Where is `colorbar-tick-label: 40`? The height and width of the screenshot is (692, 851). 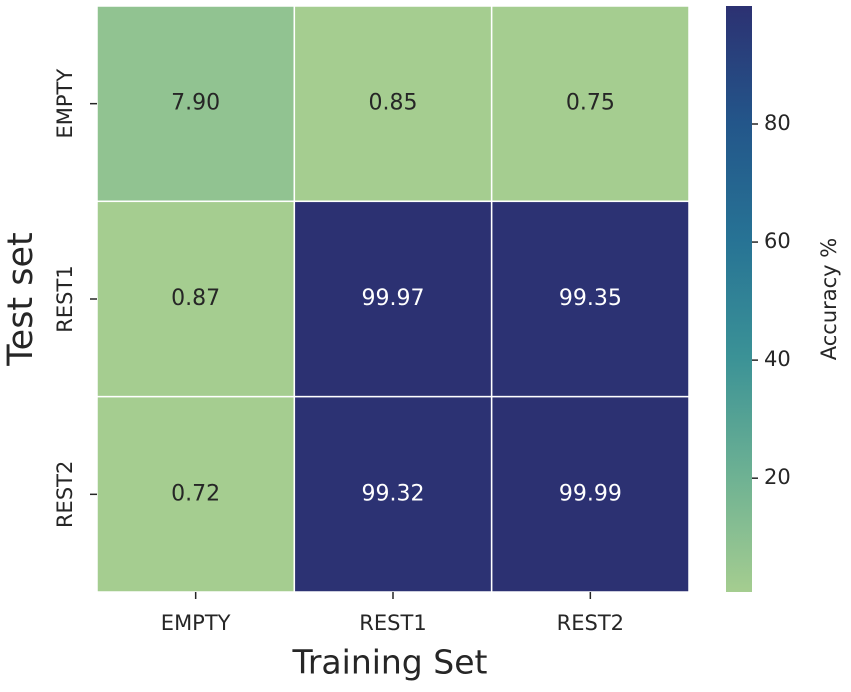 colorbar-tick-label: 40 is located at coordinates (777, 359).